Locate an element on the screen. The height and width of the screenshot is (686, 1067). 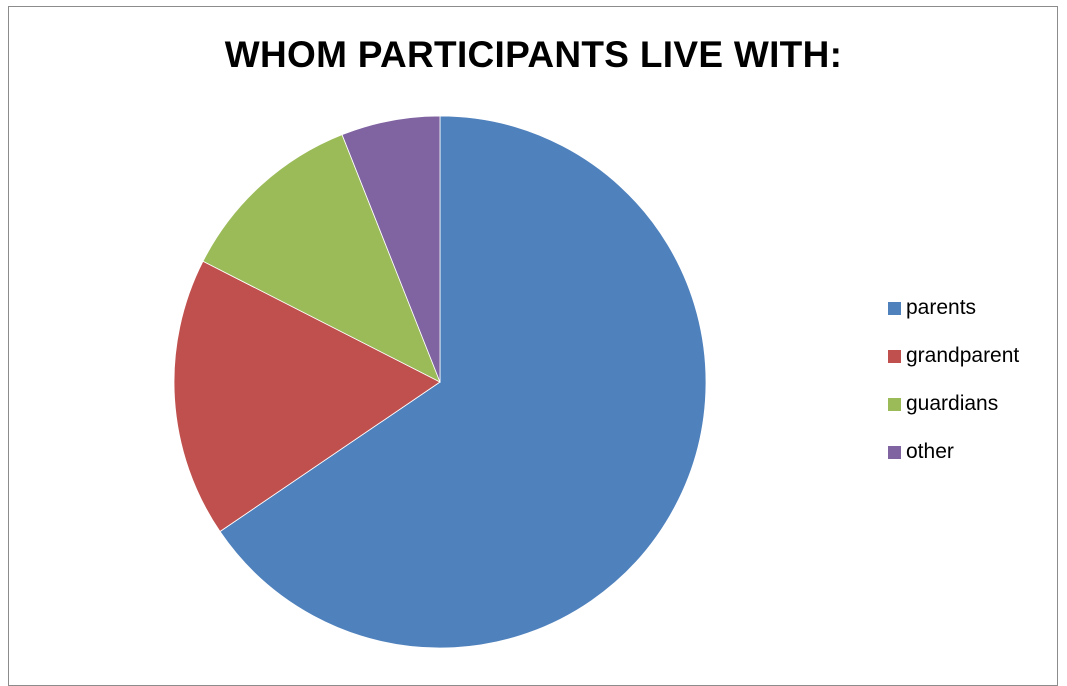
legend-item-grandparent: grandparent is located at coordinates (953, 356).